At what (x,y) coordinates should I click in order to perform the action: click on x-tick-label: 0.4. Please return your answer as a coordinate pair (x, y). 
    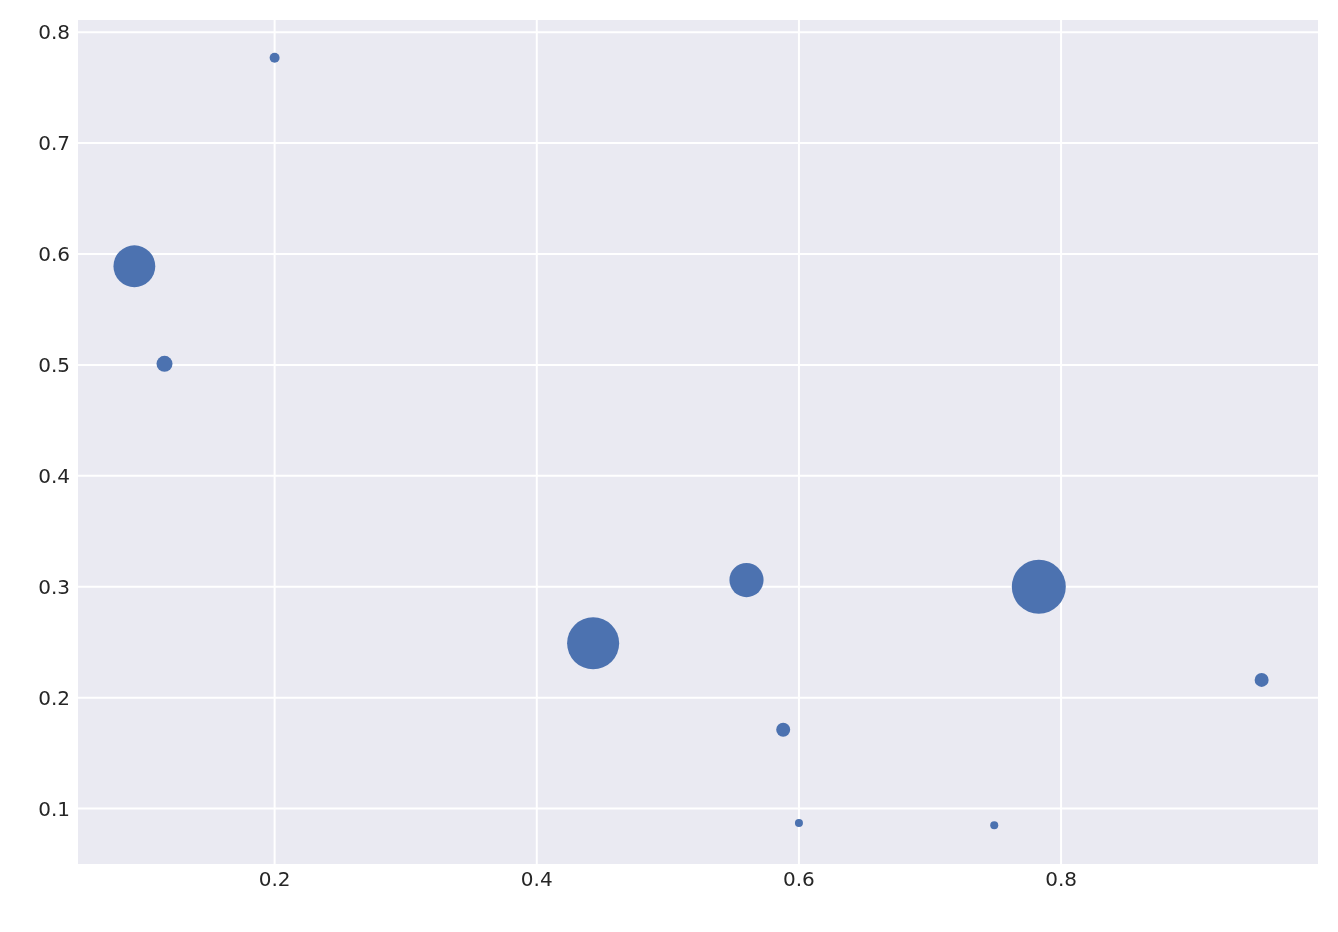
    Looking at the image, I should click on (536, 879).